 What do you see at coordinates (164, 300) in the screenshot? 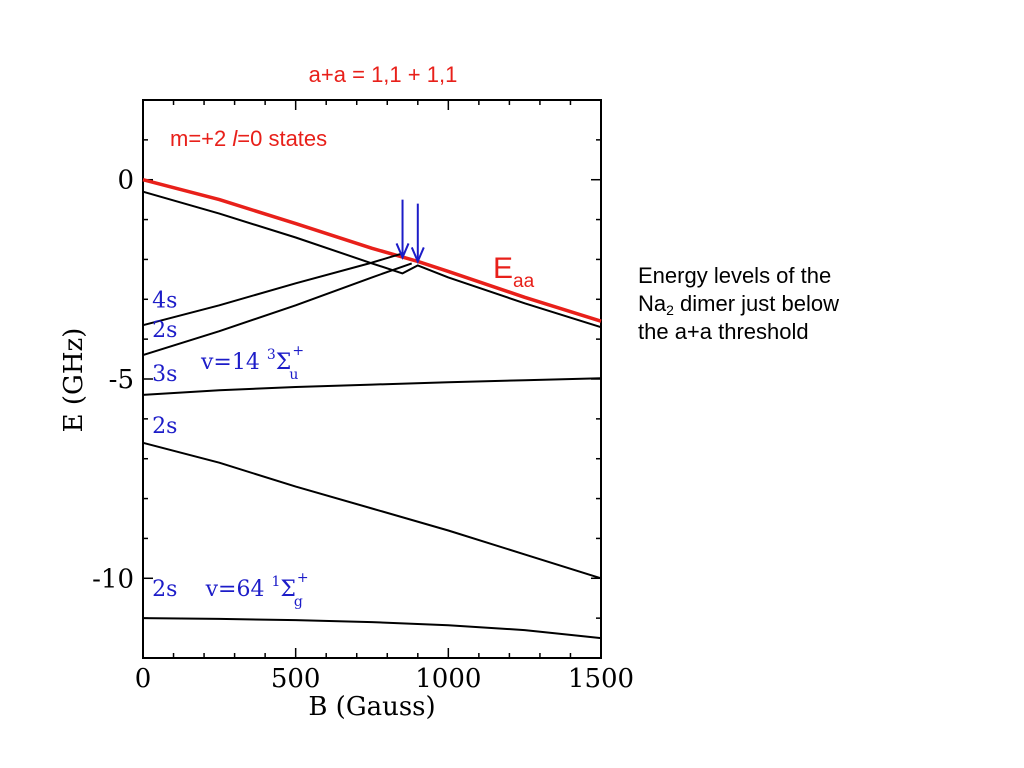
I see `state-label: 4s` at bounding box center [164, 300].